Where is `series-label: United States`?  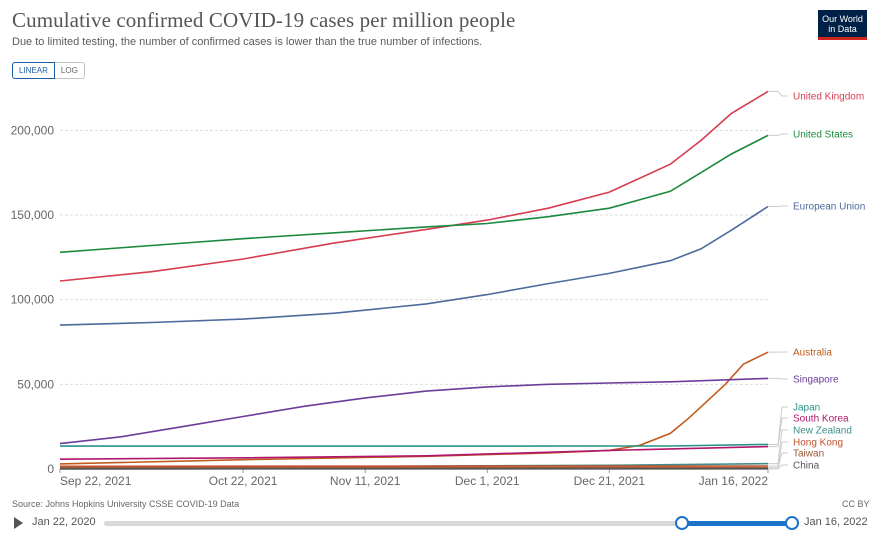 series-label: United States is located at coordinates (823, 135).